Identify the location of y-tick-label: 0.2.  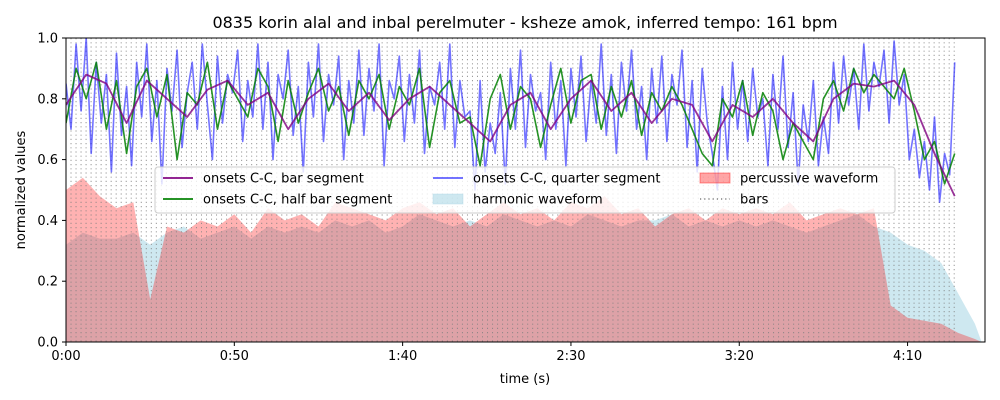
(47, 282).